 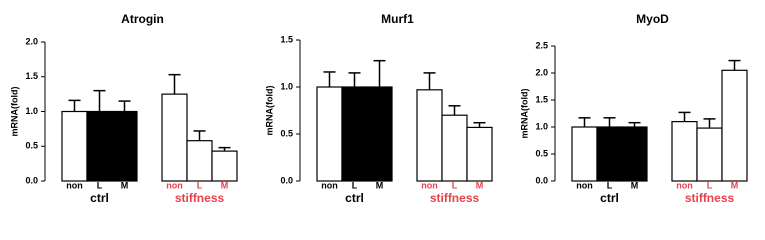 I want to click on chart-title: Atrogin, so click(x=142, y=19).